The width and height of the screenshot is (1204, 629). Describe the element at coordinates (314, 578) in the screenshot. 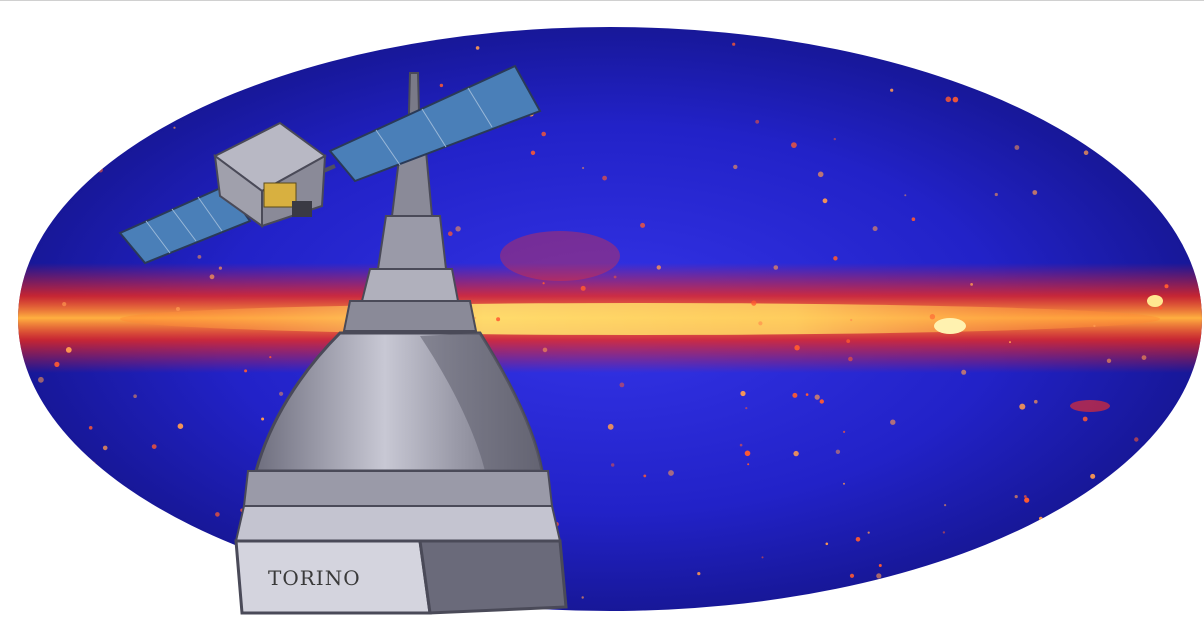

I see `monument-base-label: TORINO` at that location.